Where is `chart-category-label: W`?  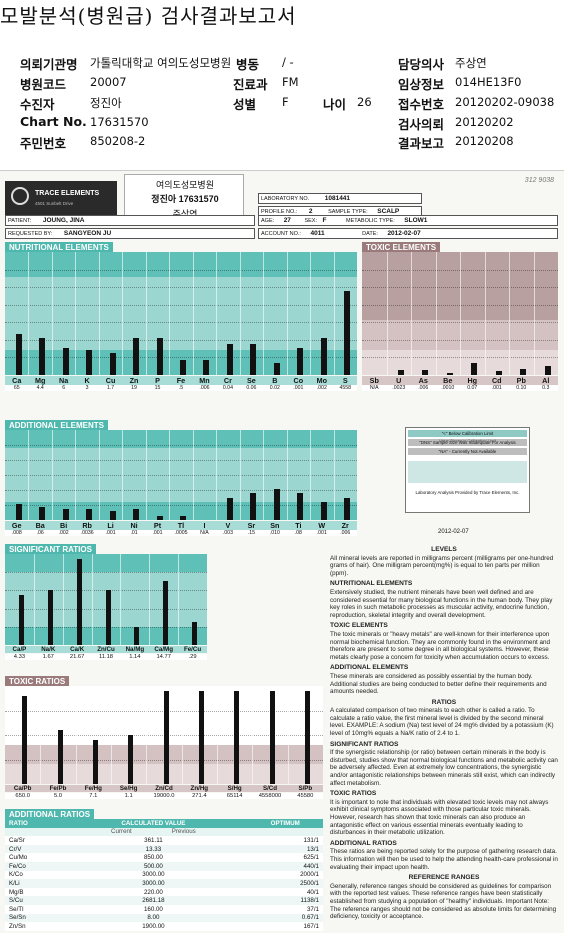 chart-category-label: W is located at coordinates (322, 525).